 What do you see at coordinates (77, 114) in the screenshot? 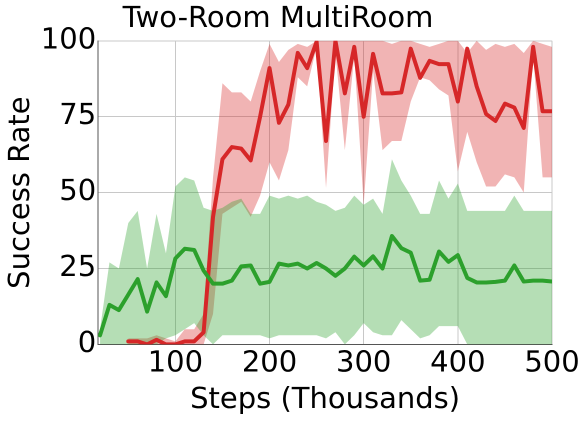
I see `y-tick-label: 75` at bounding box center [77, 114].